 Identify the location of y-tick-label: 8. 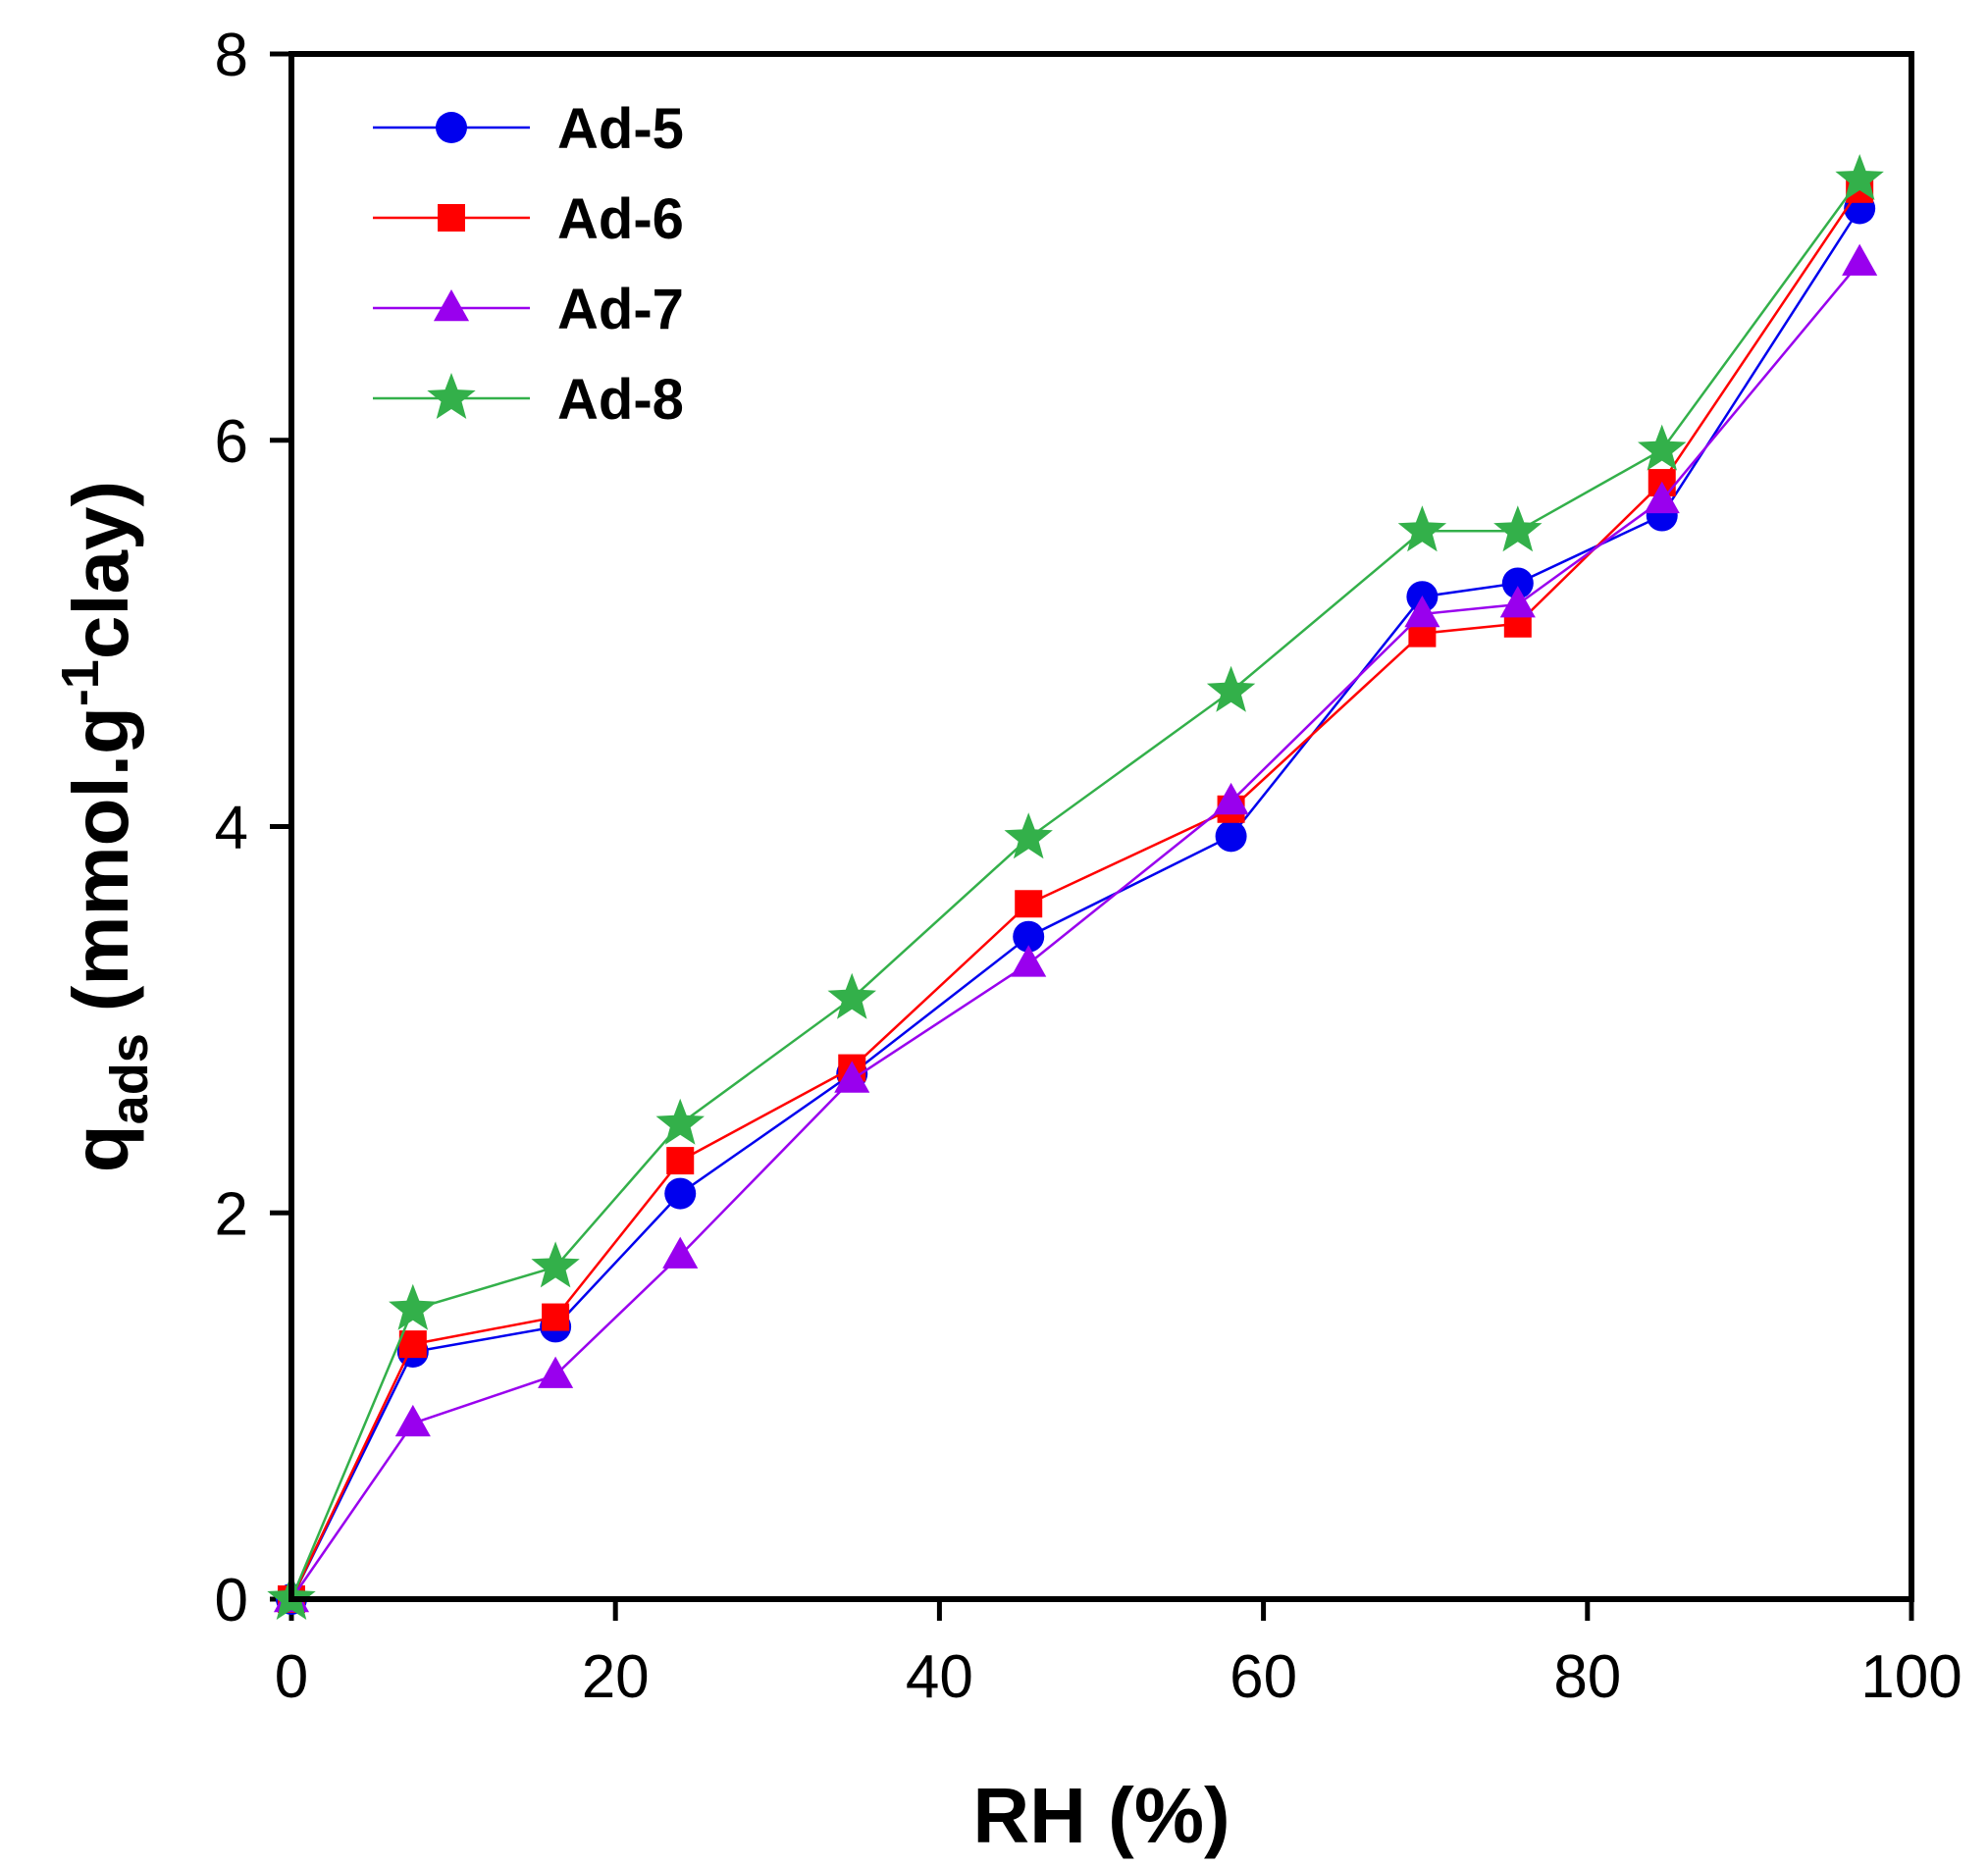
(231, 56).